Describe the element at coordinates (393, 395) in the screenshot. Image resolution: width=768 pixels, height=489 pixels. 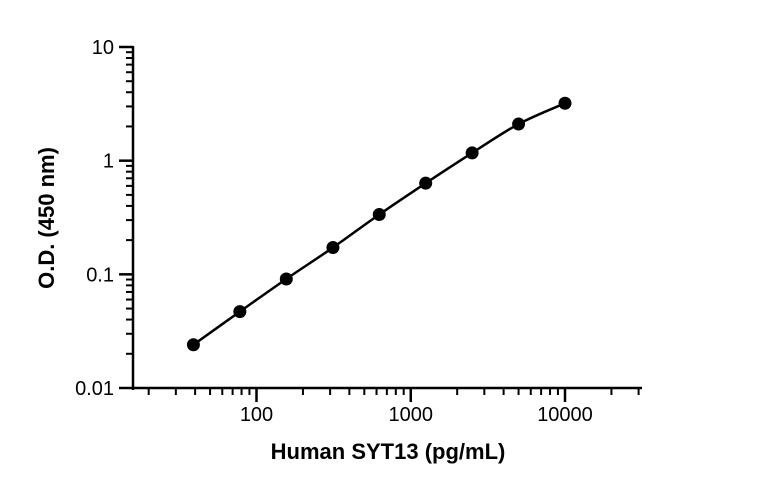
I see `x-ticks` at that location.